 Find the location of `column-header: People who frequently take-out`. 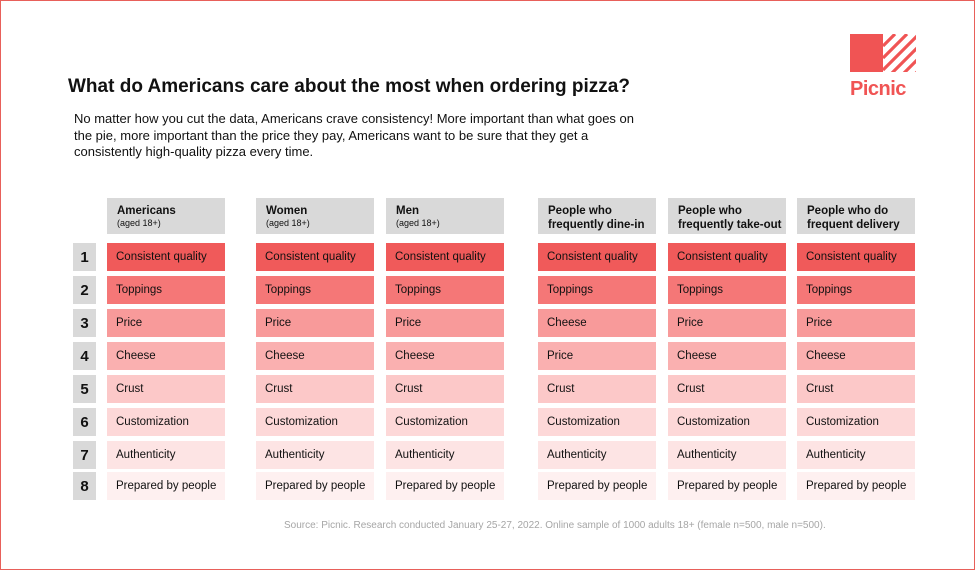

column-header: People who frequently take-out is located at coordinates (727, 216).